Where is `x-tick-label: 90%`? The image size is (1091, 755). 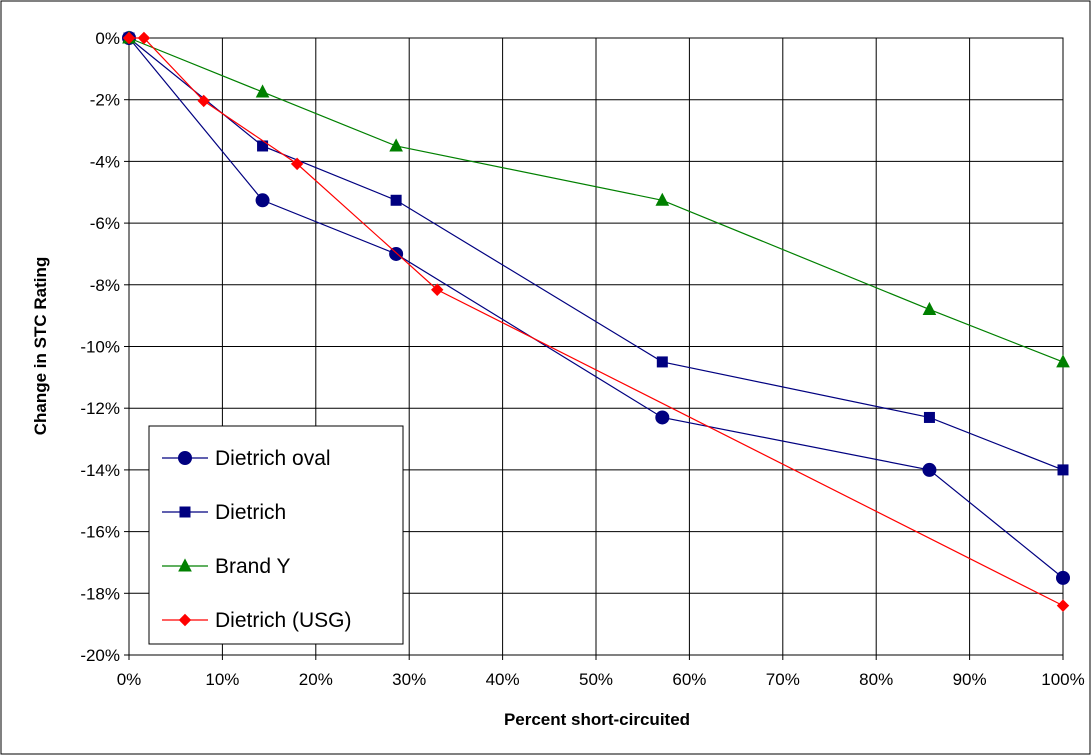
x-tick-label: 90% is located at coordinates (970, 679).